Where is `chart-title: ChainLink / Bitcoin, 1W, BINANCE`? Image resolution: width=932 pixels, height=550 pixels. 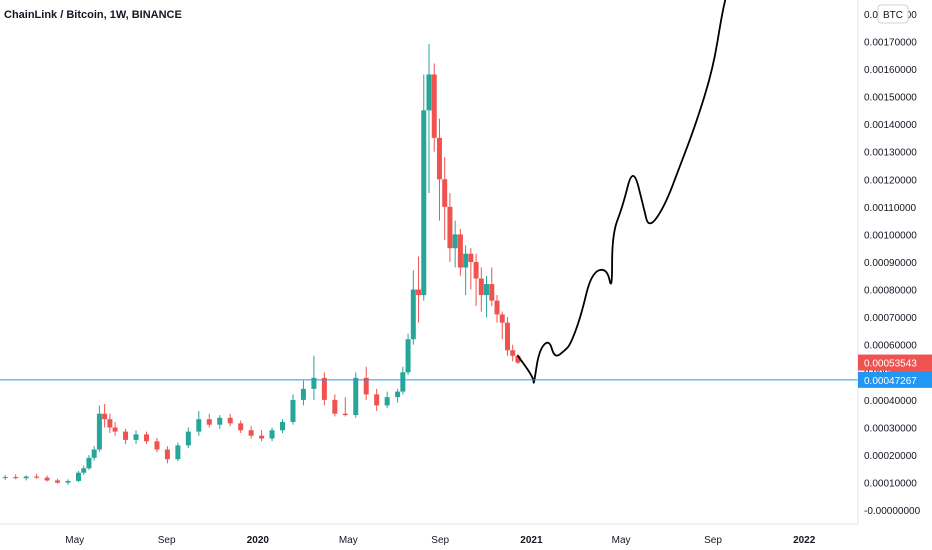 chart-title: ChainLink / Bitcoin, 1W, BINANCE is located at coordinates (93, 15).